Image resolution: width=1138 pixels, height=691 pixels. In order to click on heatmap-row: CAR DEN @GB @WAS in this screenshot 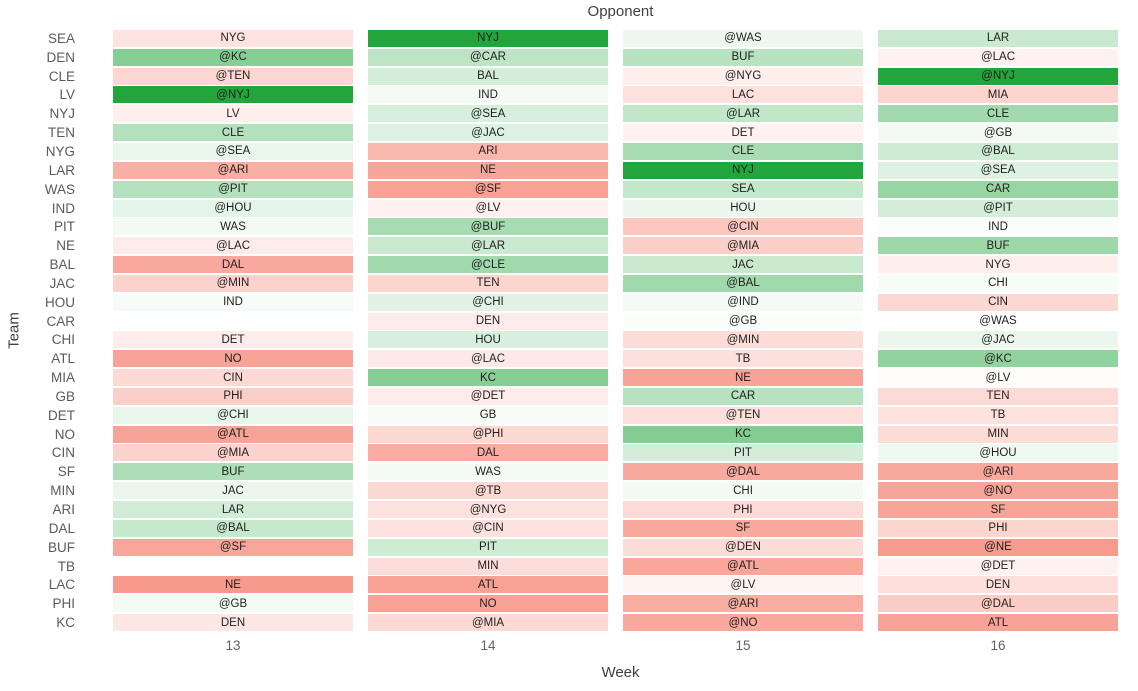, I will do `click(559, 321)`.